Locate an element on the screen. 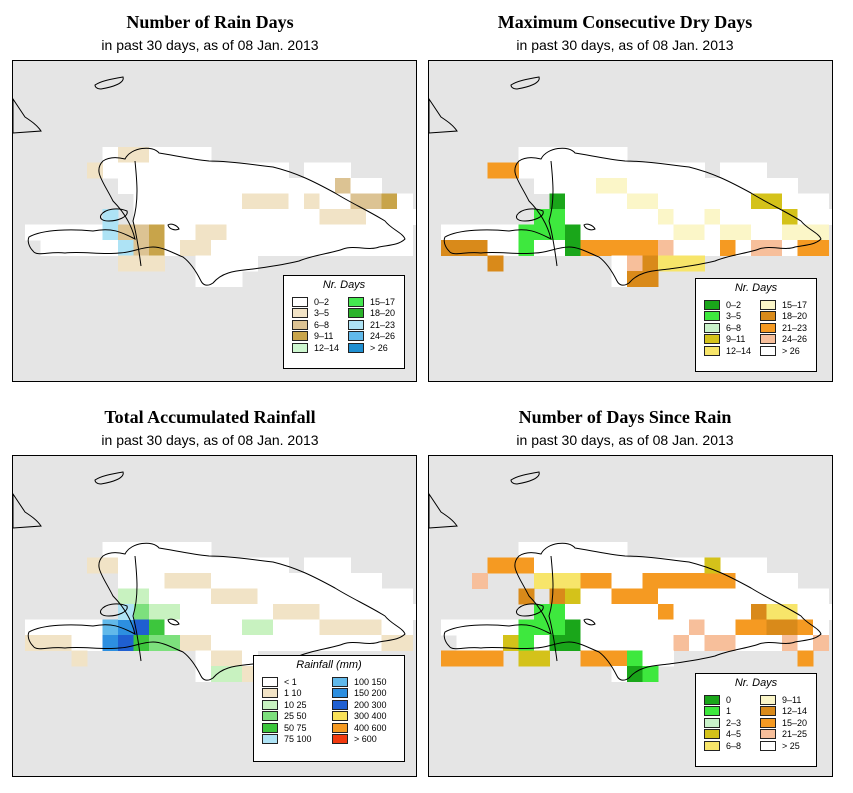 The image size is (853, 793). grid-cells is located at coordinates (220, 217).